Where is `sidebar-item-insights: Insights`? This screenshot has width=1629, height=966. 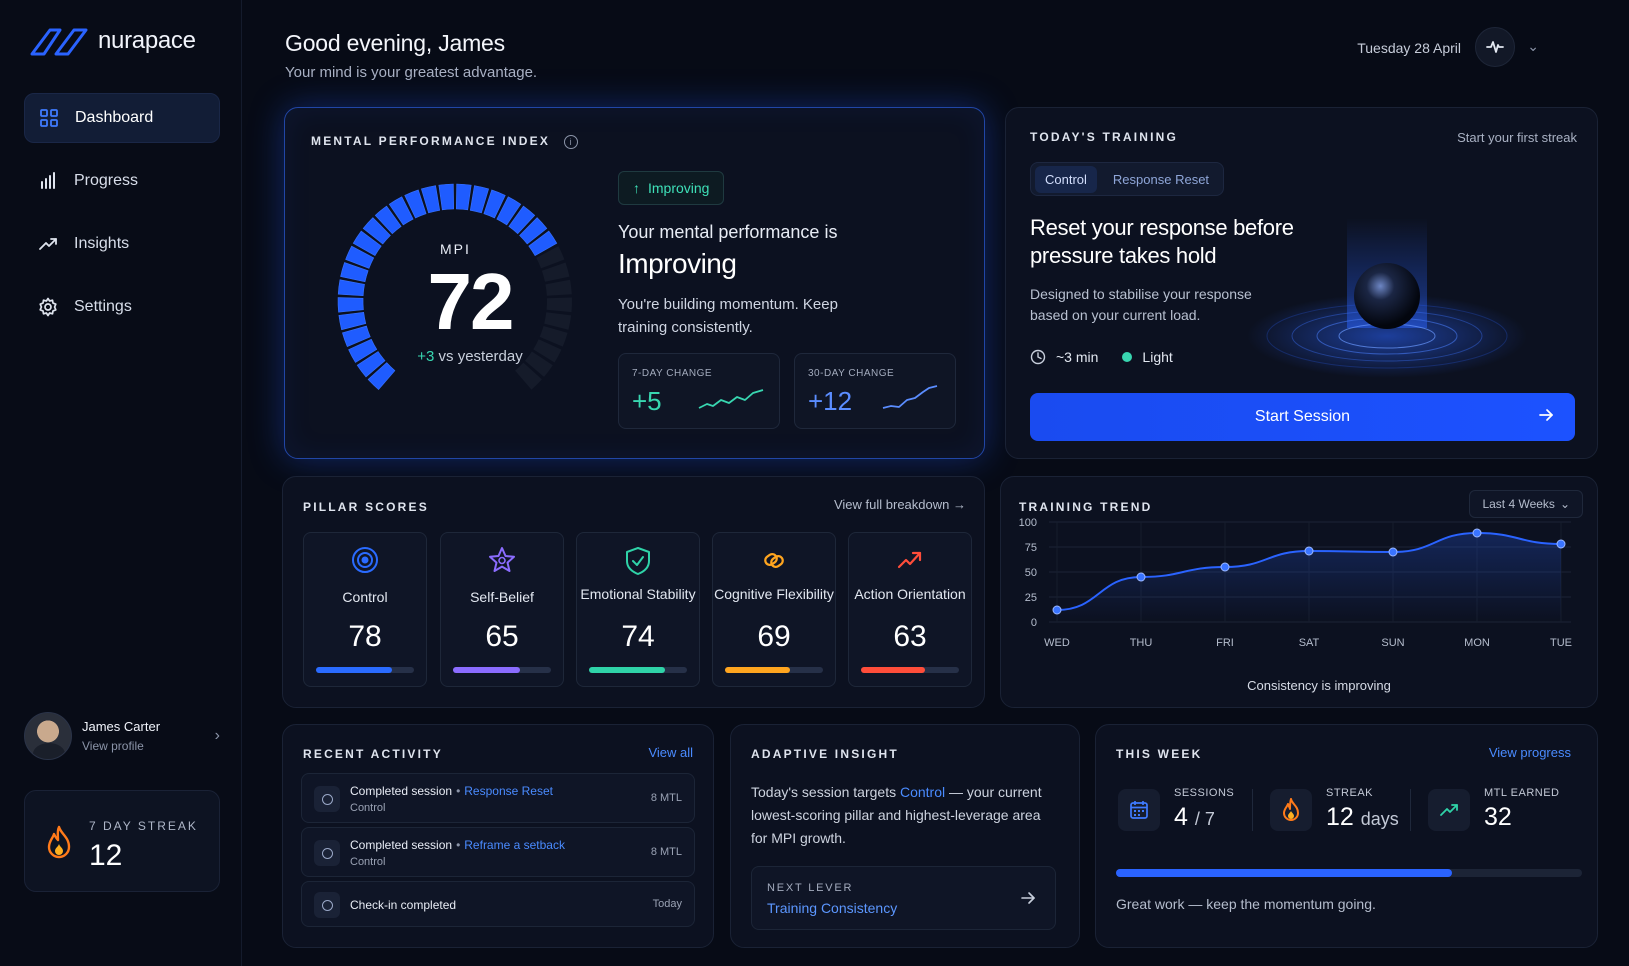
sidebar-item-insights: Insights is located at coordinates (122, 244).